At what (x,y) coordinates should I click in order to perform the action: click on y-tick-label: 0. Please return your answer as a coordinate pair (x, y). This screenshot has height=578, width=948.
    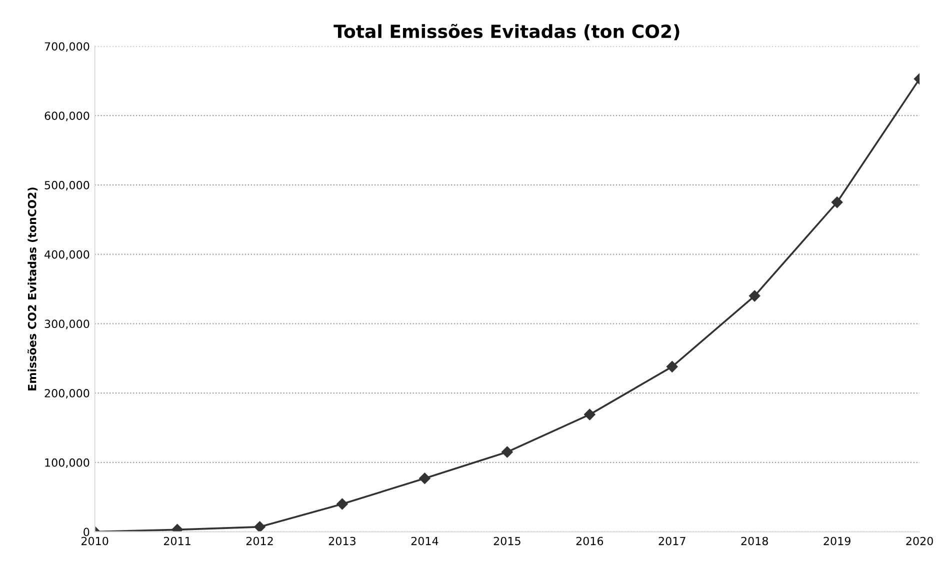
    Looking at the image, I should click on (87, 532).